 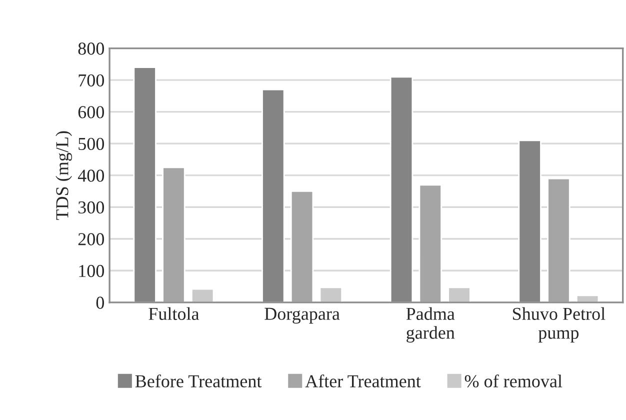 What do you see at coordinates (91, 144) in the screenshot?
I see `y-tick-label: 500` at bounding box center [91, 144].